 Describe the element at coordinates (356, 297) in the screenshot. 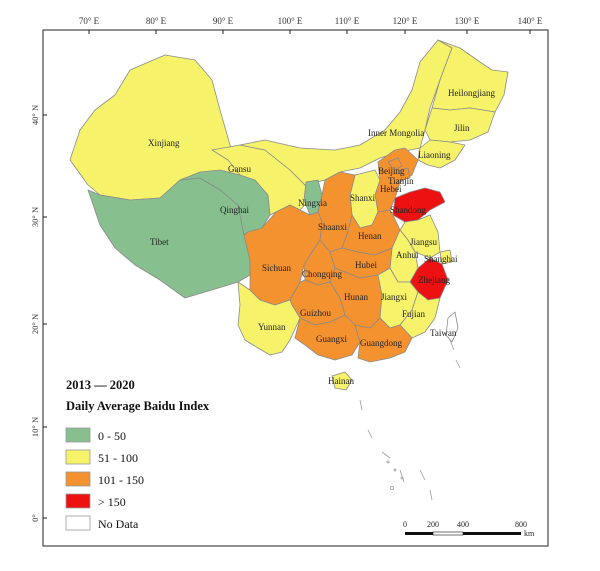

I see `province-label: Hunan` at that location.